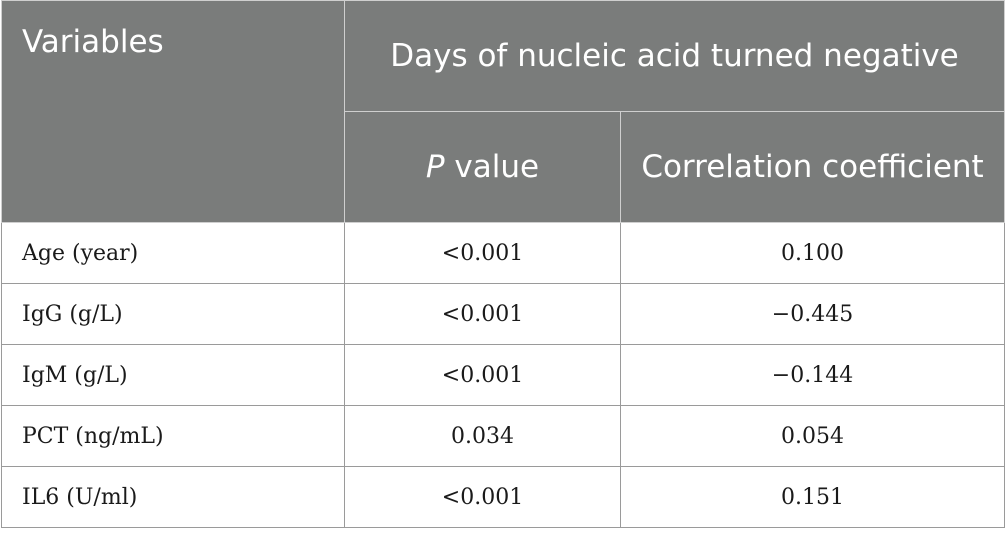 Image resolution: width=1005 pixels, height=551 pixels. I want to click on cell-correlation: 0.100, so click(812, 253).